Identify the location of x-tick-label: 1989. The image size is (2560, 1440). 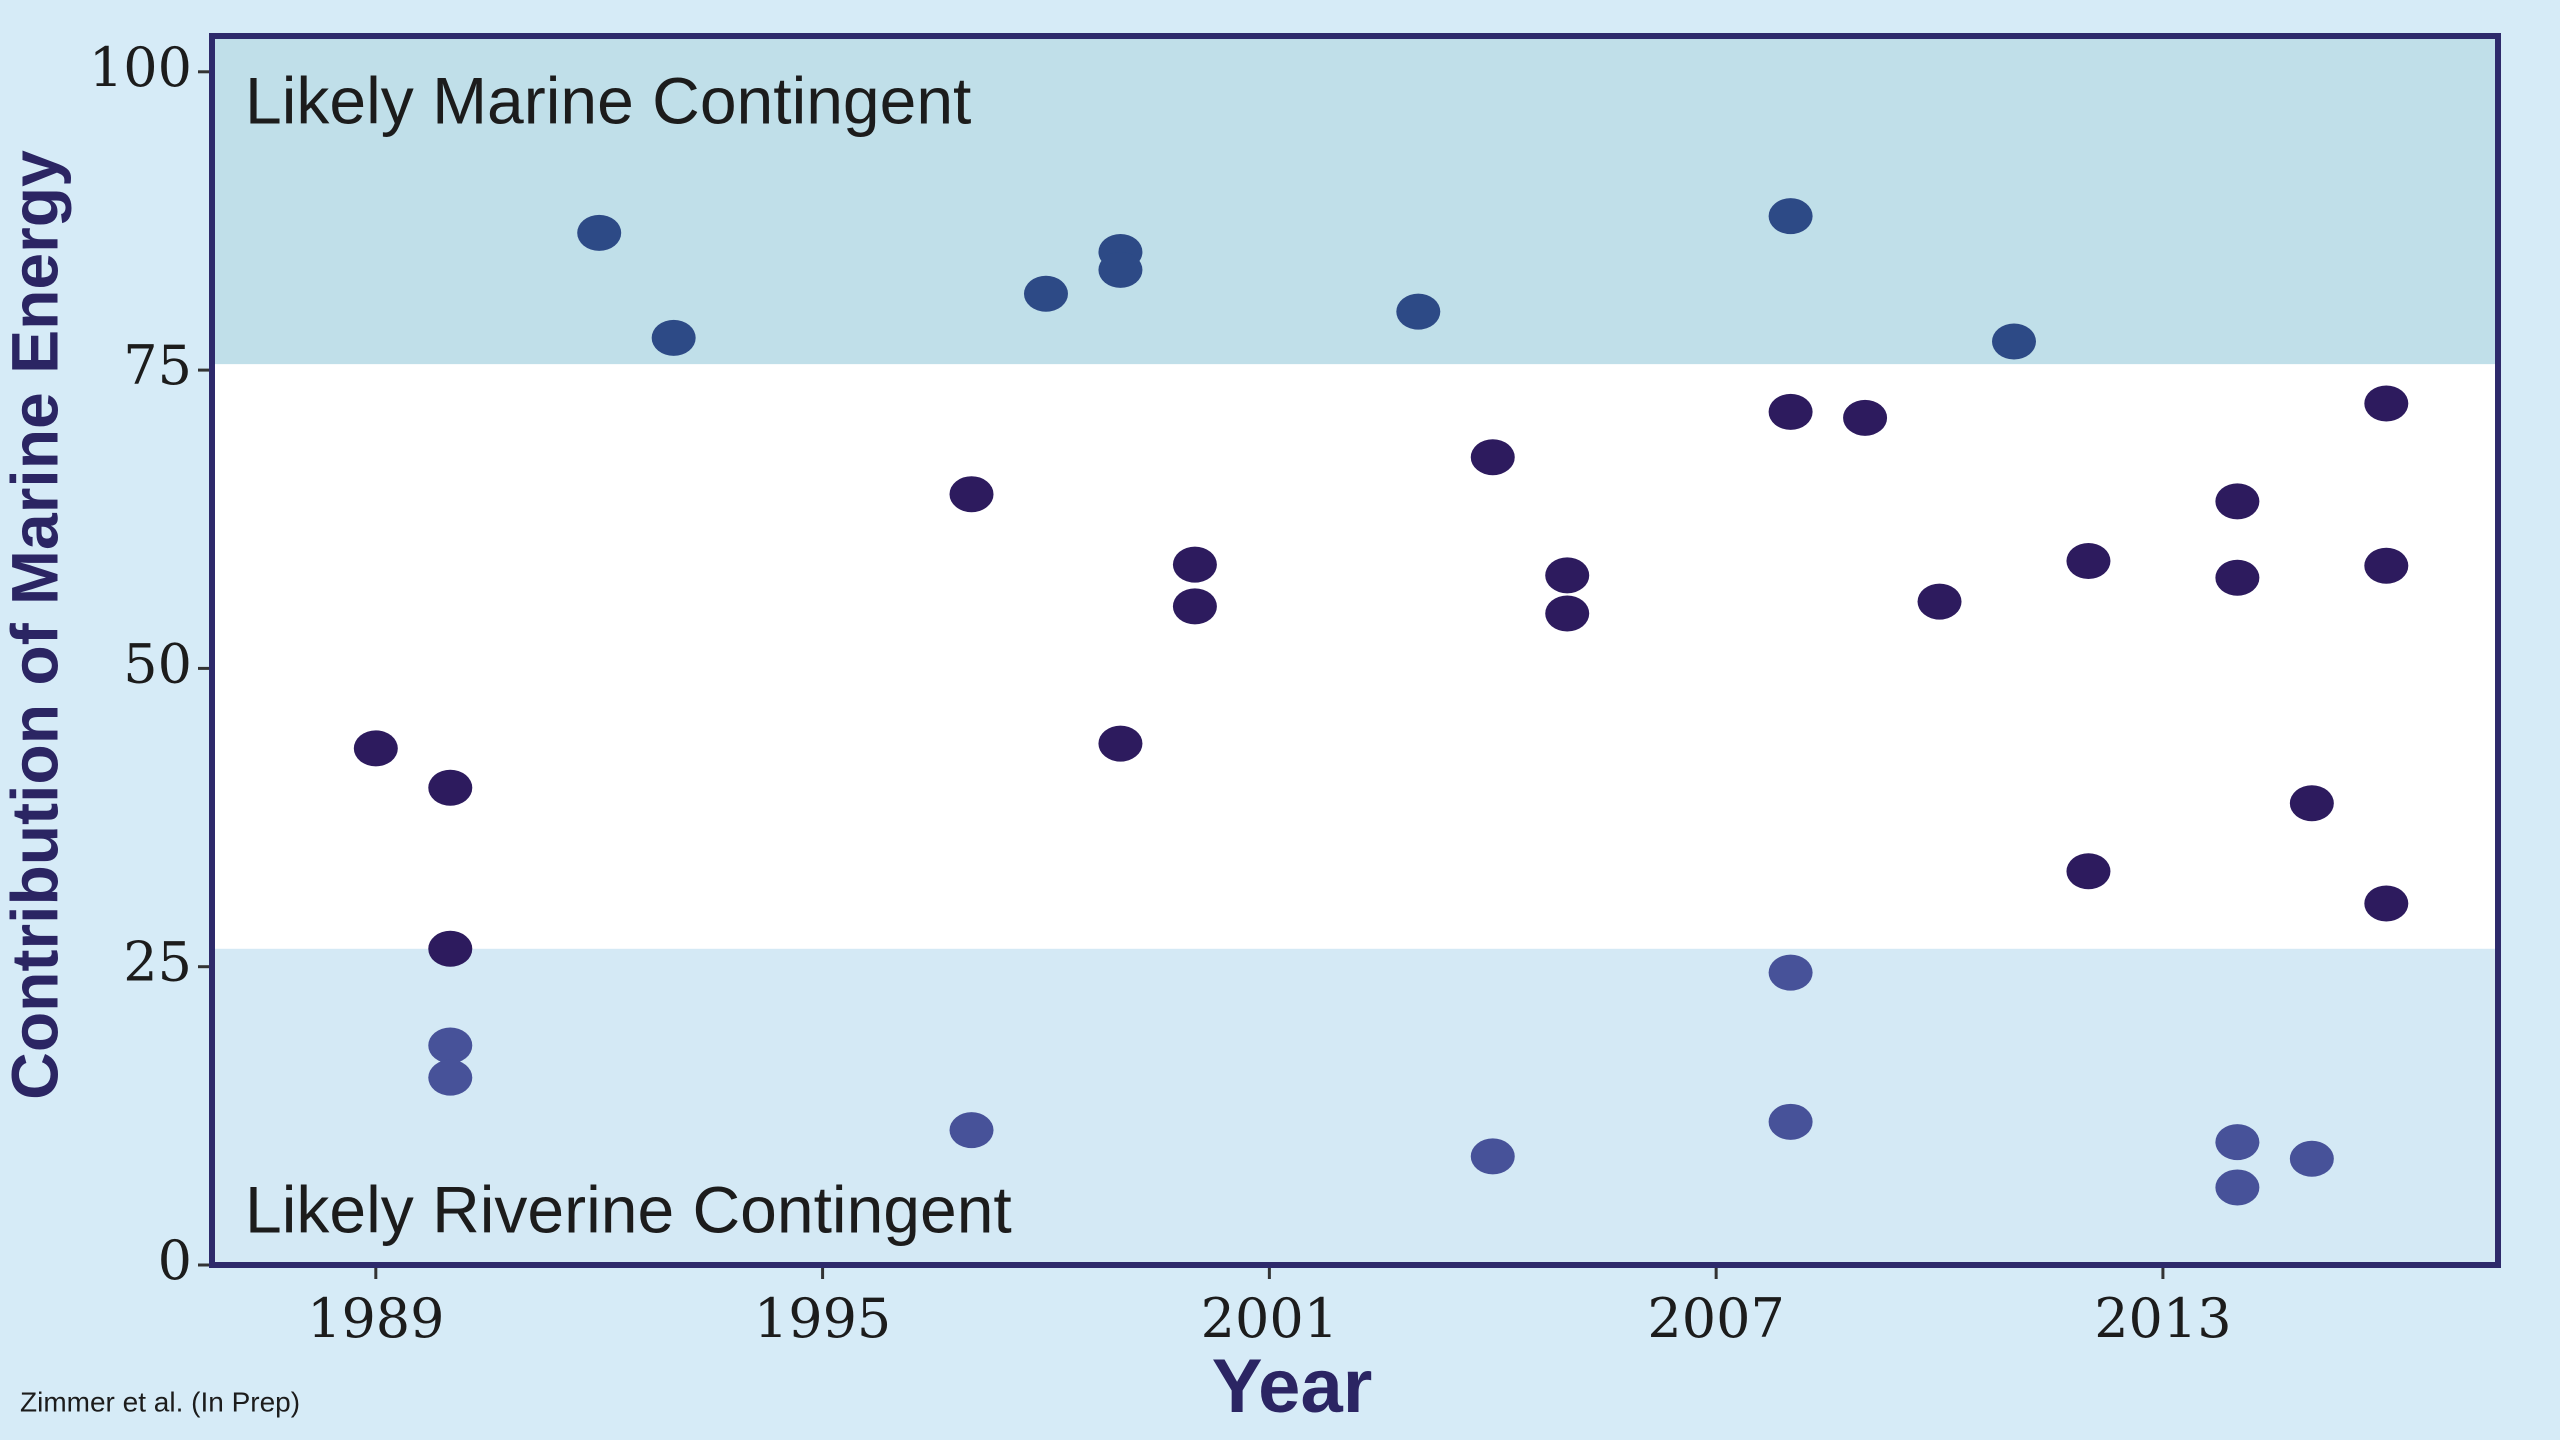
(375, 1318).